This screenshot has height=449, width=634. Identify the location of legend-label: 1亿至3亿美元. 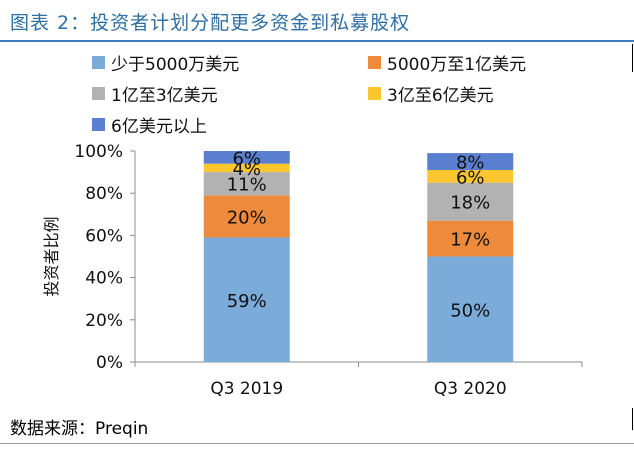
(164, 96).